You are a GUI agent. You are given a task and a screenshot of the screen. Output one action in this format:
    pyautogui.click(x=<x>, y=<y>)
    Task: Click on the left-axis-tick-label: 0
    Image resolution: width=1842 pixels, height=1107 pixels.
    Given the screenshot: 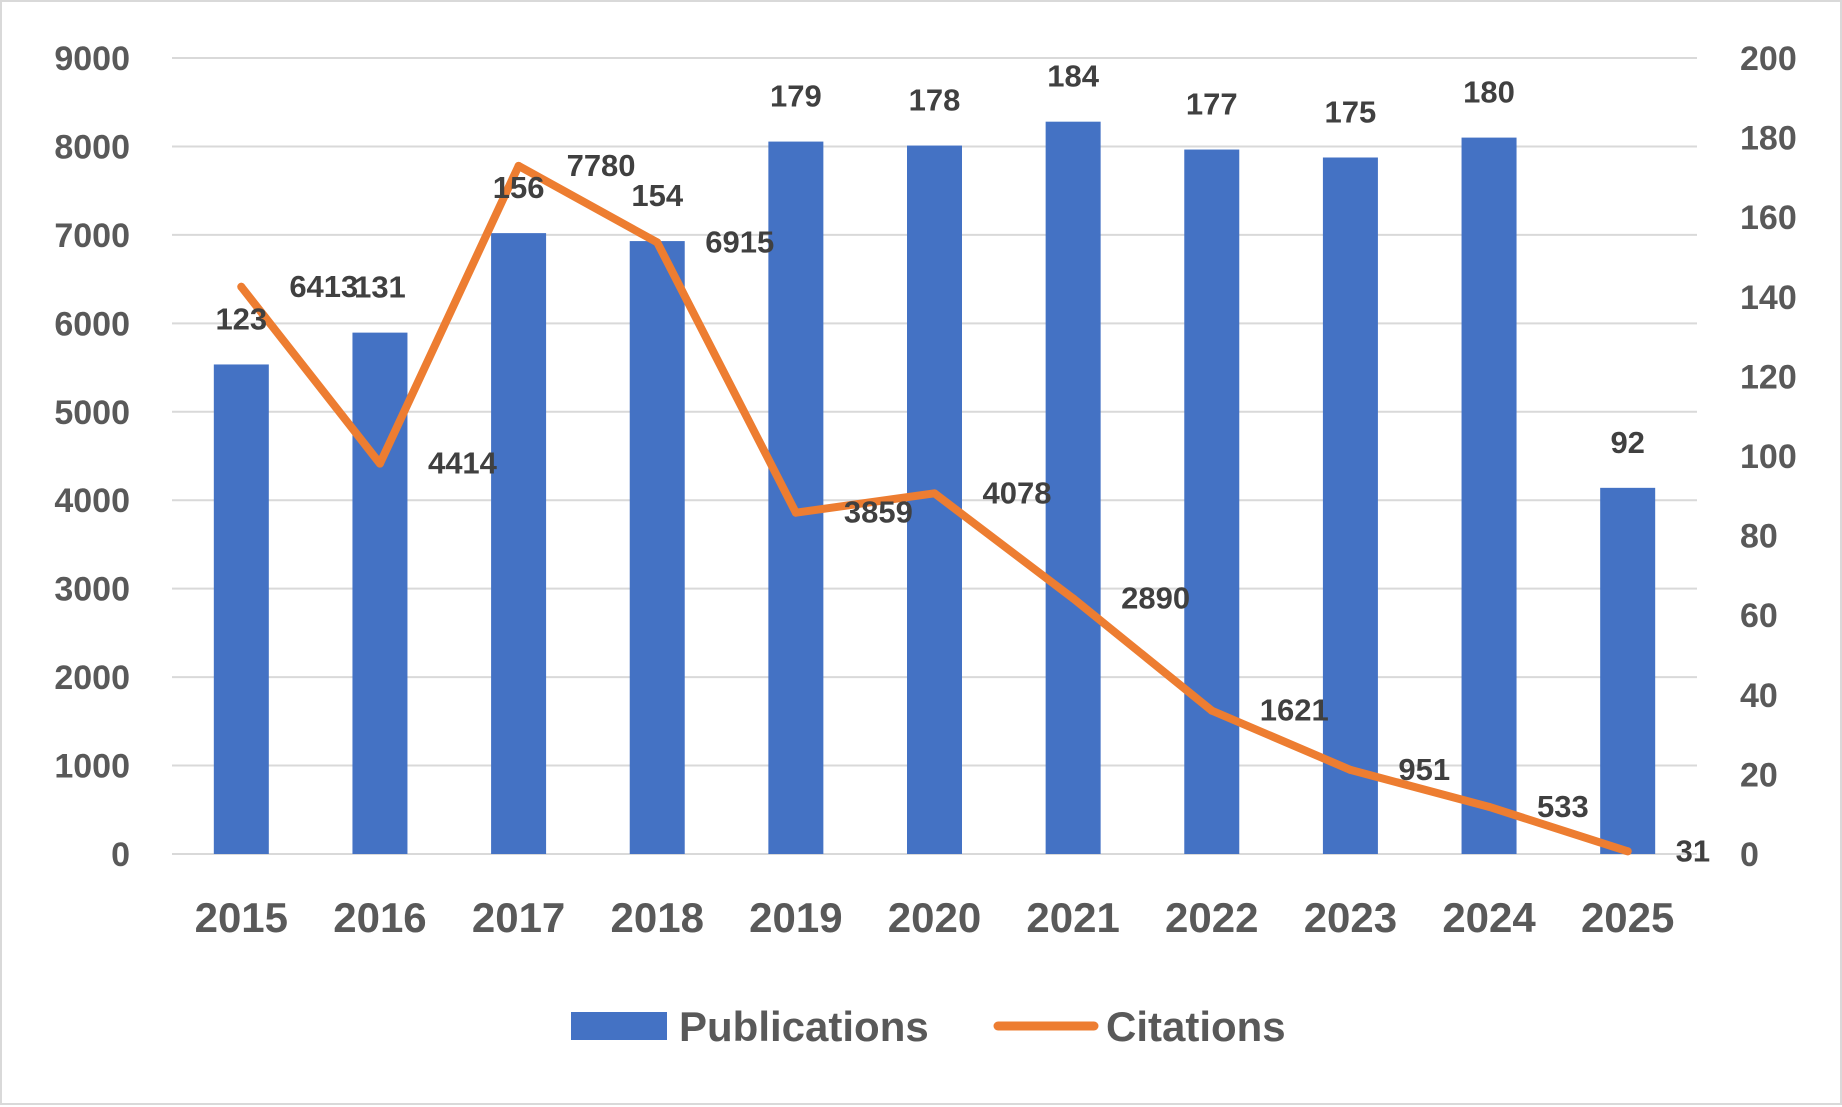 What is the action you would take?
    pyautogui.click(x=120, y=855)
    